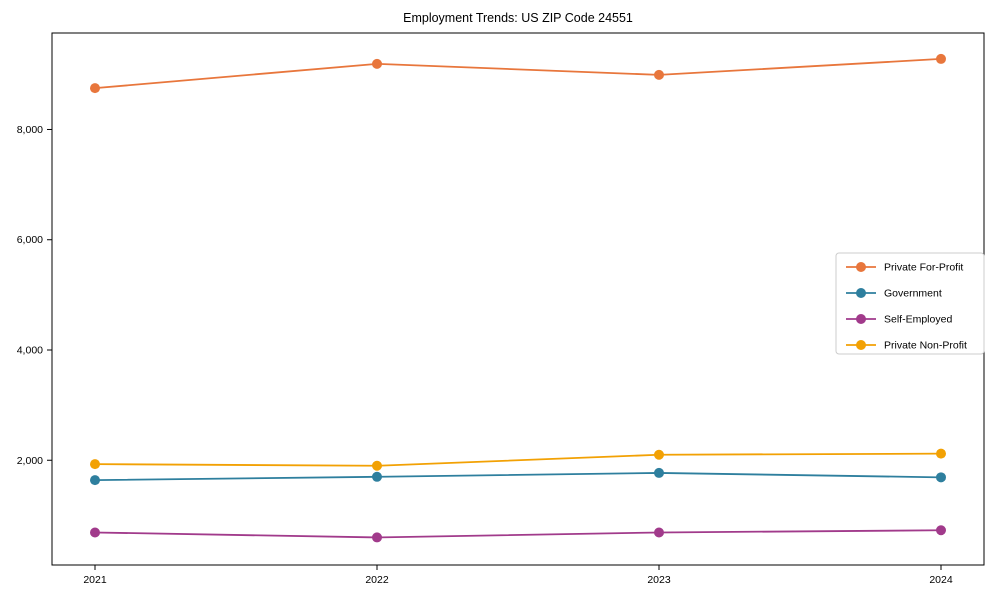 The image size is (1000, 600). I want to click on series-government, so click(518, 476).